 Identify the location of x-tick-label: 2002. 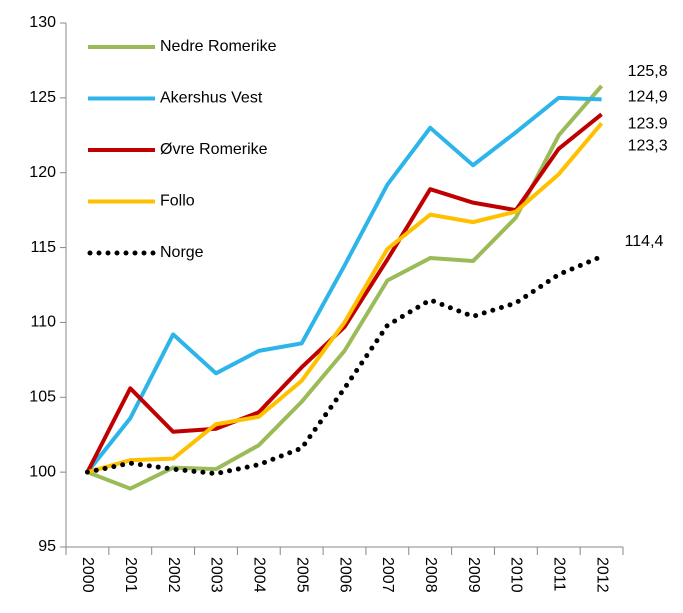
(173, 575).